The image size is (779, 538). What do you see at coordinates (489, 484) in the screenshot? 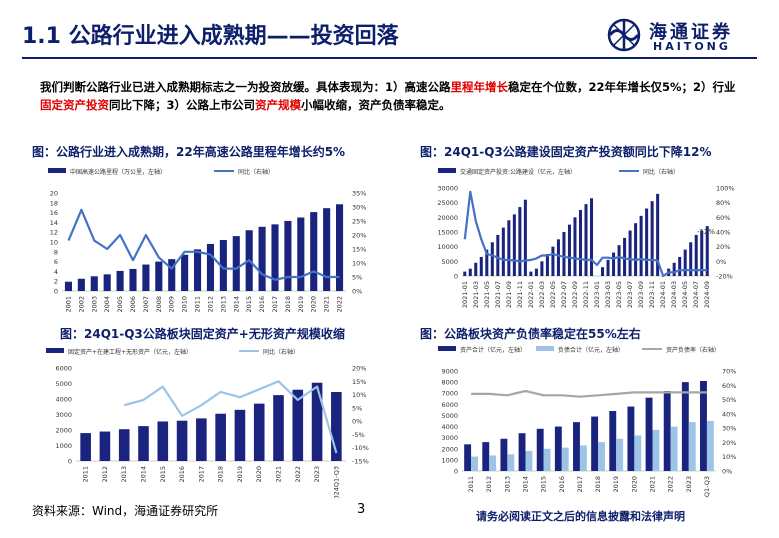
I see `c4-xtick-1: 2012` at bounding box center [489, 484].